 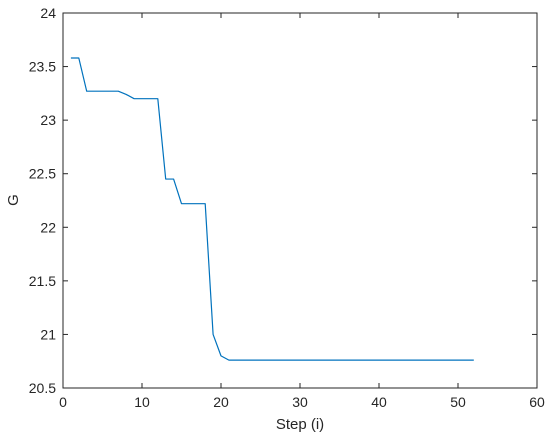 I want to click on x-tick-label: 20, so click(x=221, y=402).